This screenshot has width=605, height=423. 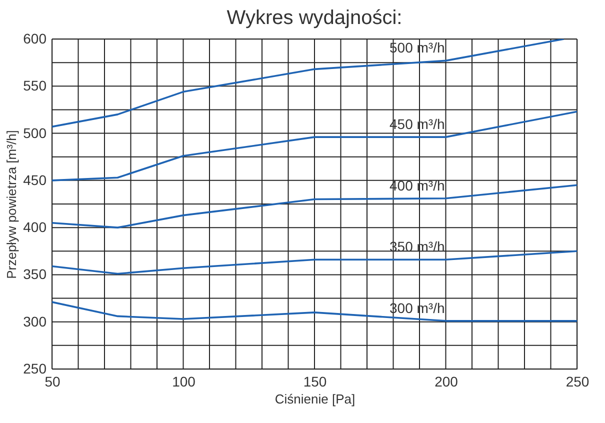 What do you see at coordinates (35, 321) in the screenshot?
I see `y-tick-label: 300` at bounding box center [35, 321].